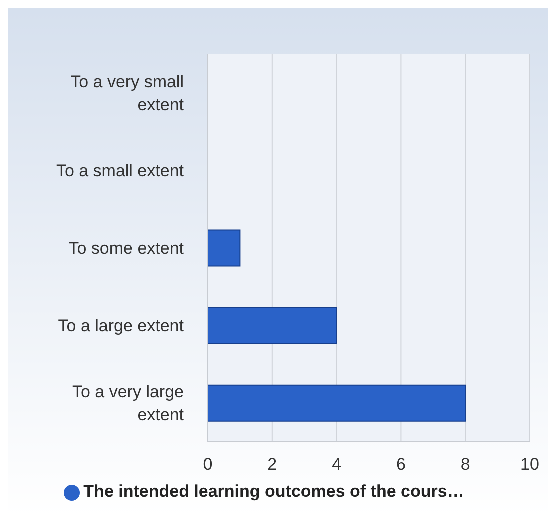  I want to click on x-tick-label: 6, so click(401, 464).